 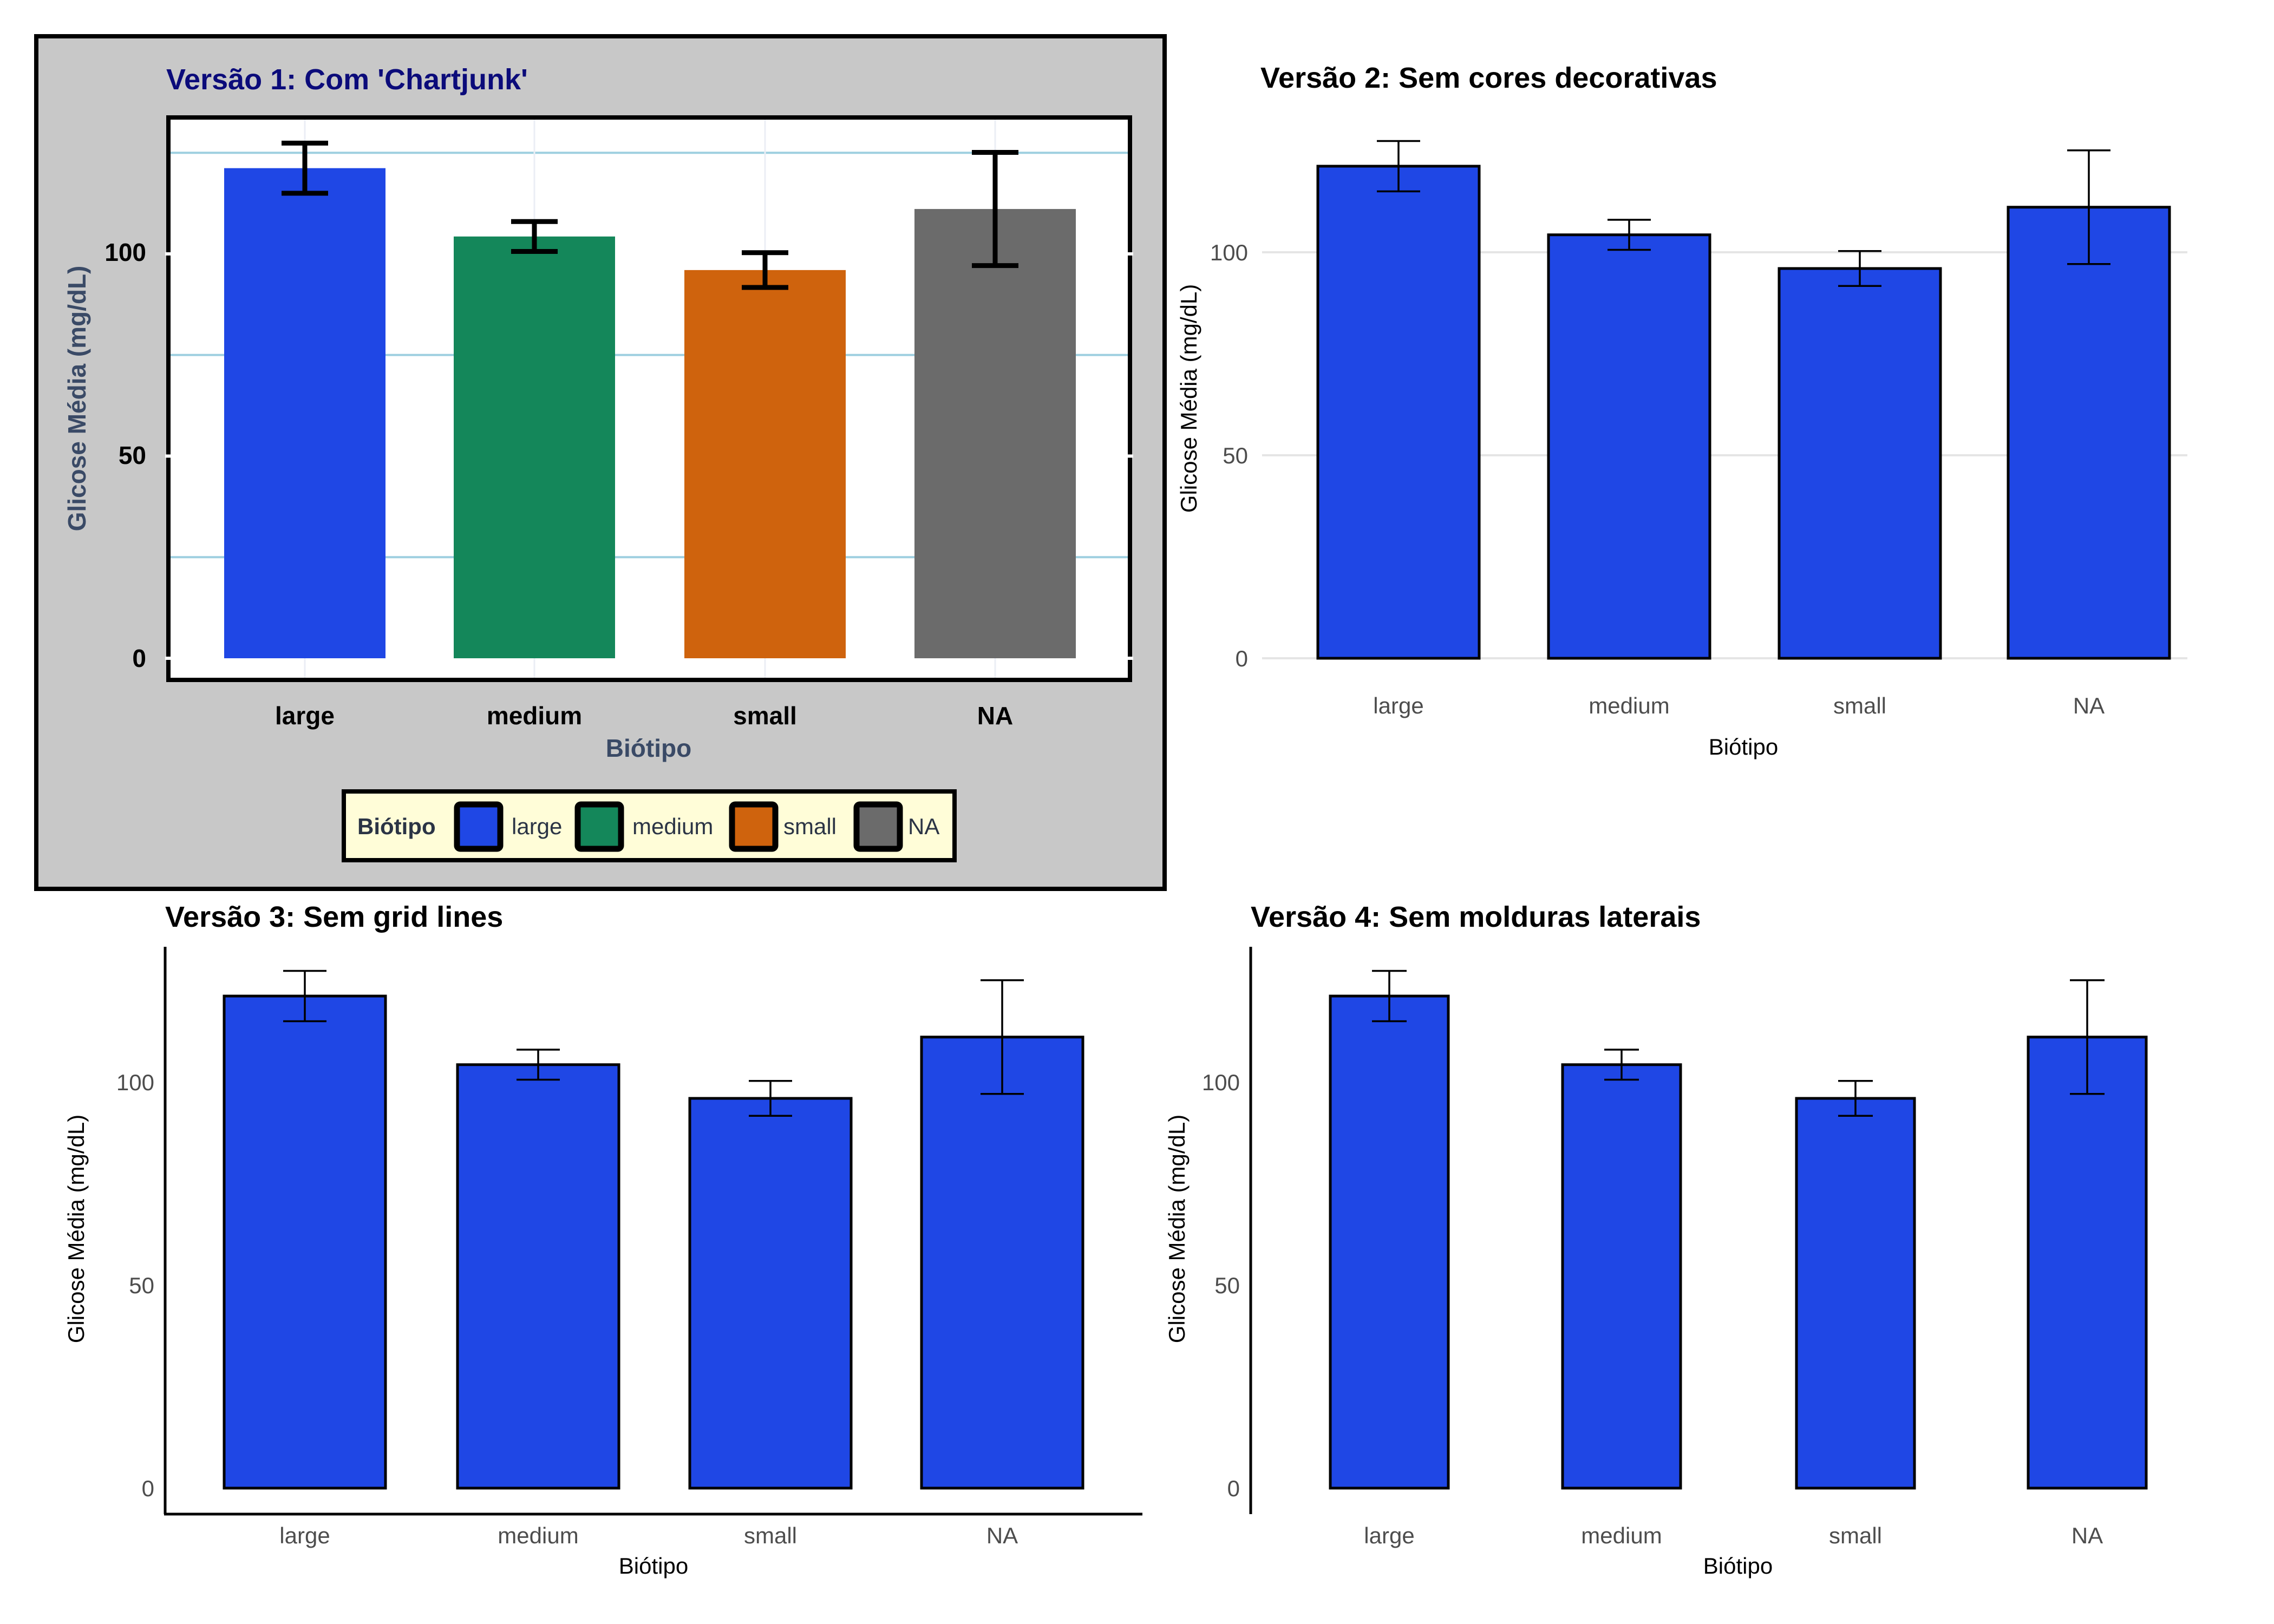 I want to click on panel-3-y-ticks: 0 50 100, so click(x=135, y=1285).